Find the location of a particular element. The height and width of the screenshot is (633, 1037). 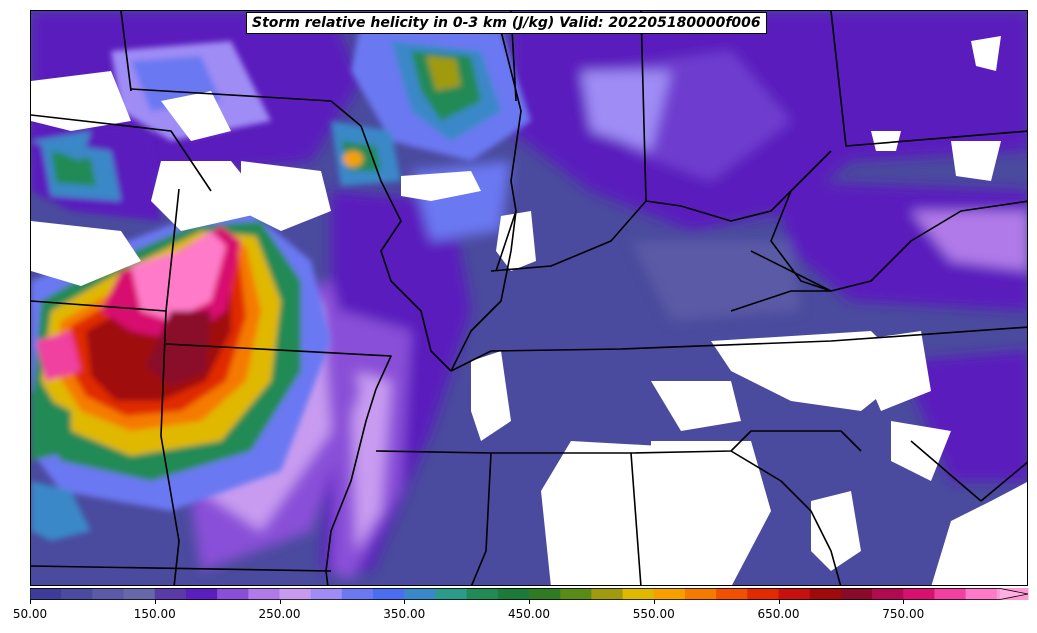

colorbar-tick-label: 250.00 is located at coordinates (279, 614).